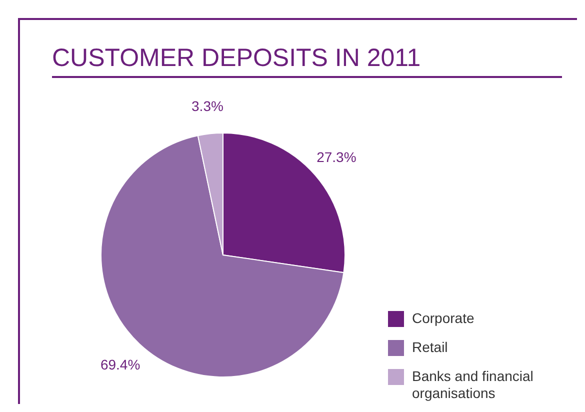 This screenshot has height=412, width=585. I want to click on chart-title: CUSTOMER DEPOSITS IN 2011, so click(236, 58).